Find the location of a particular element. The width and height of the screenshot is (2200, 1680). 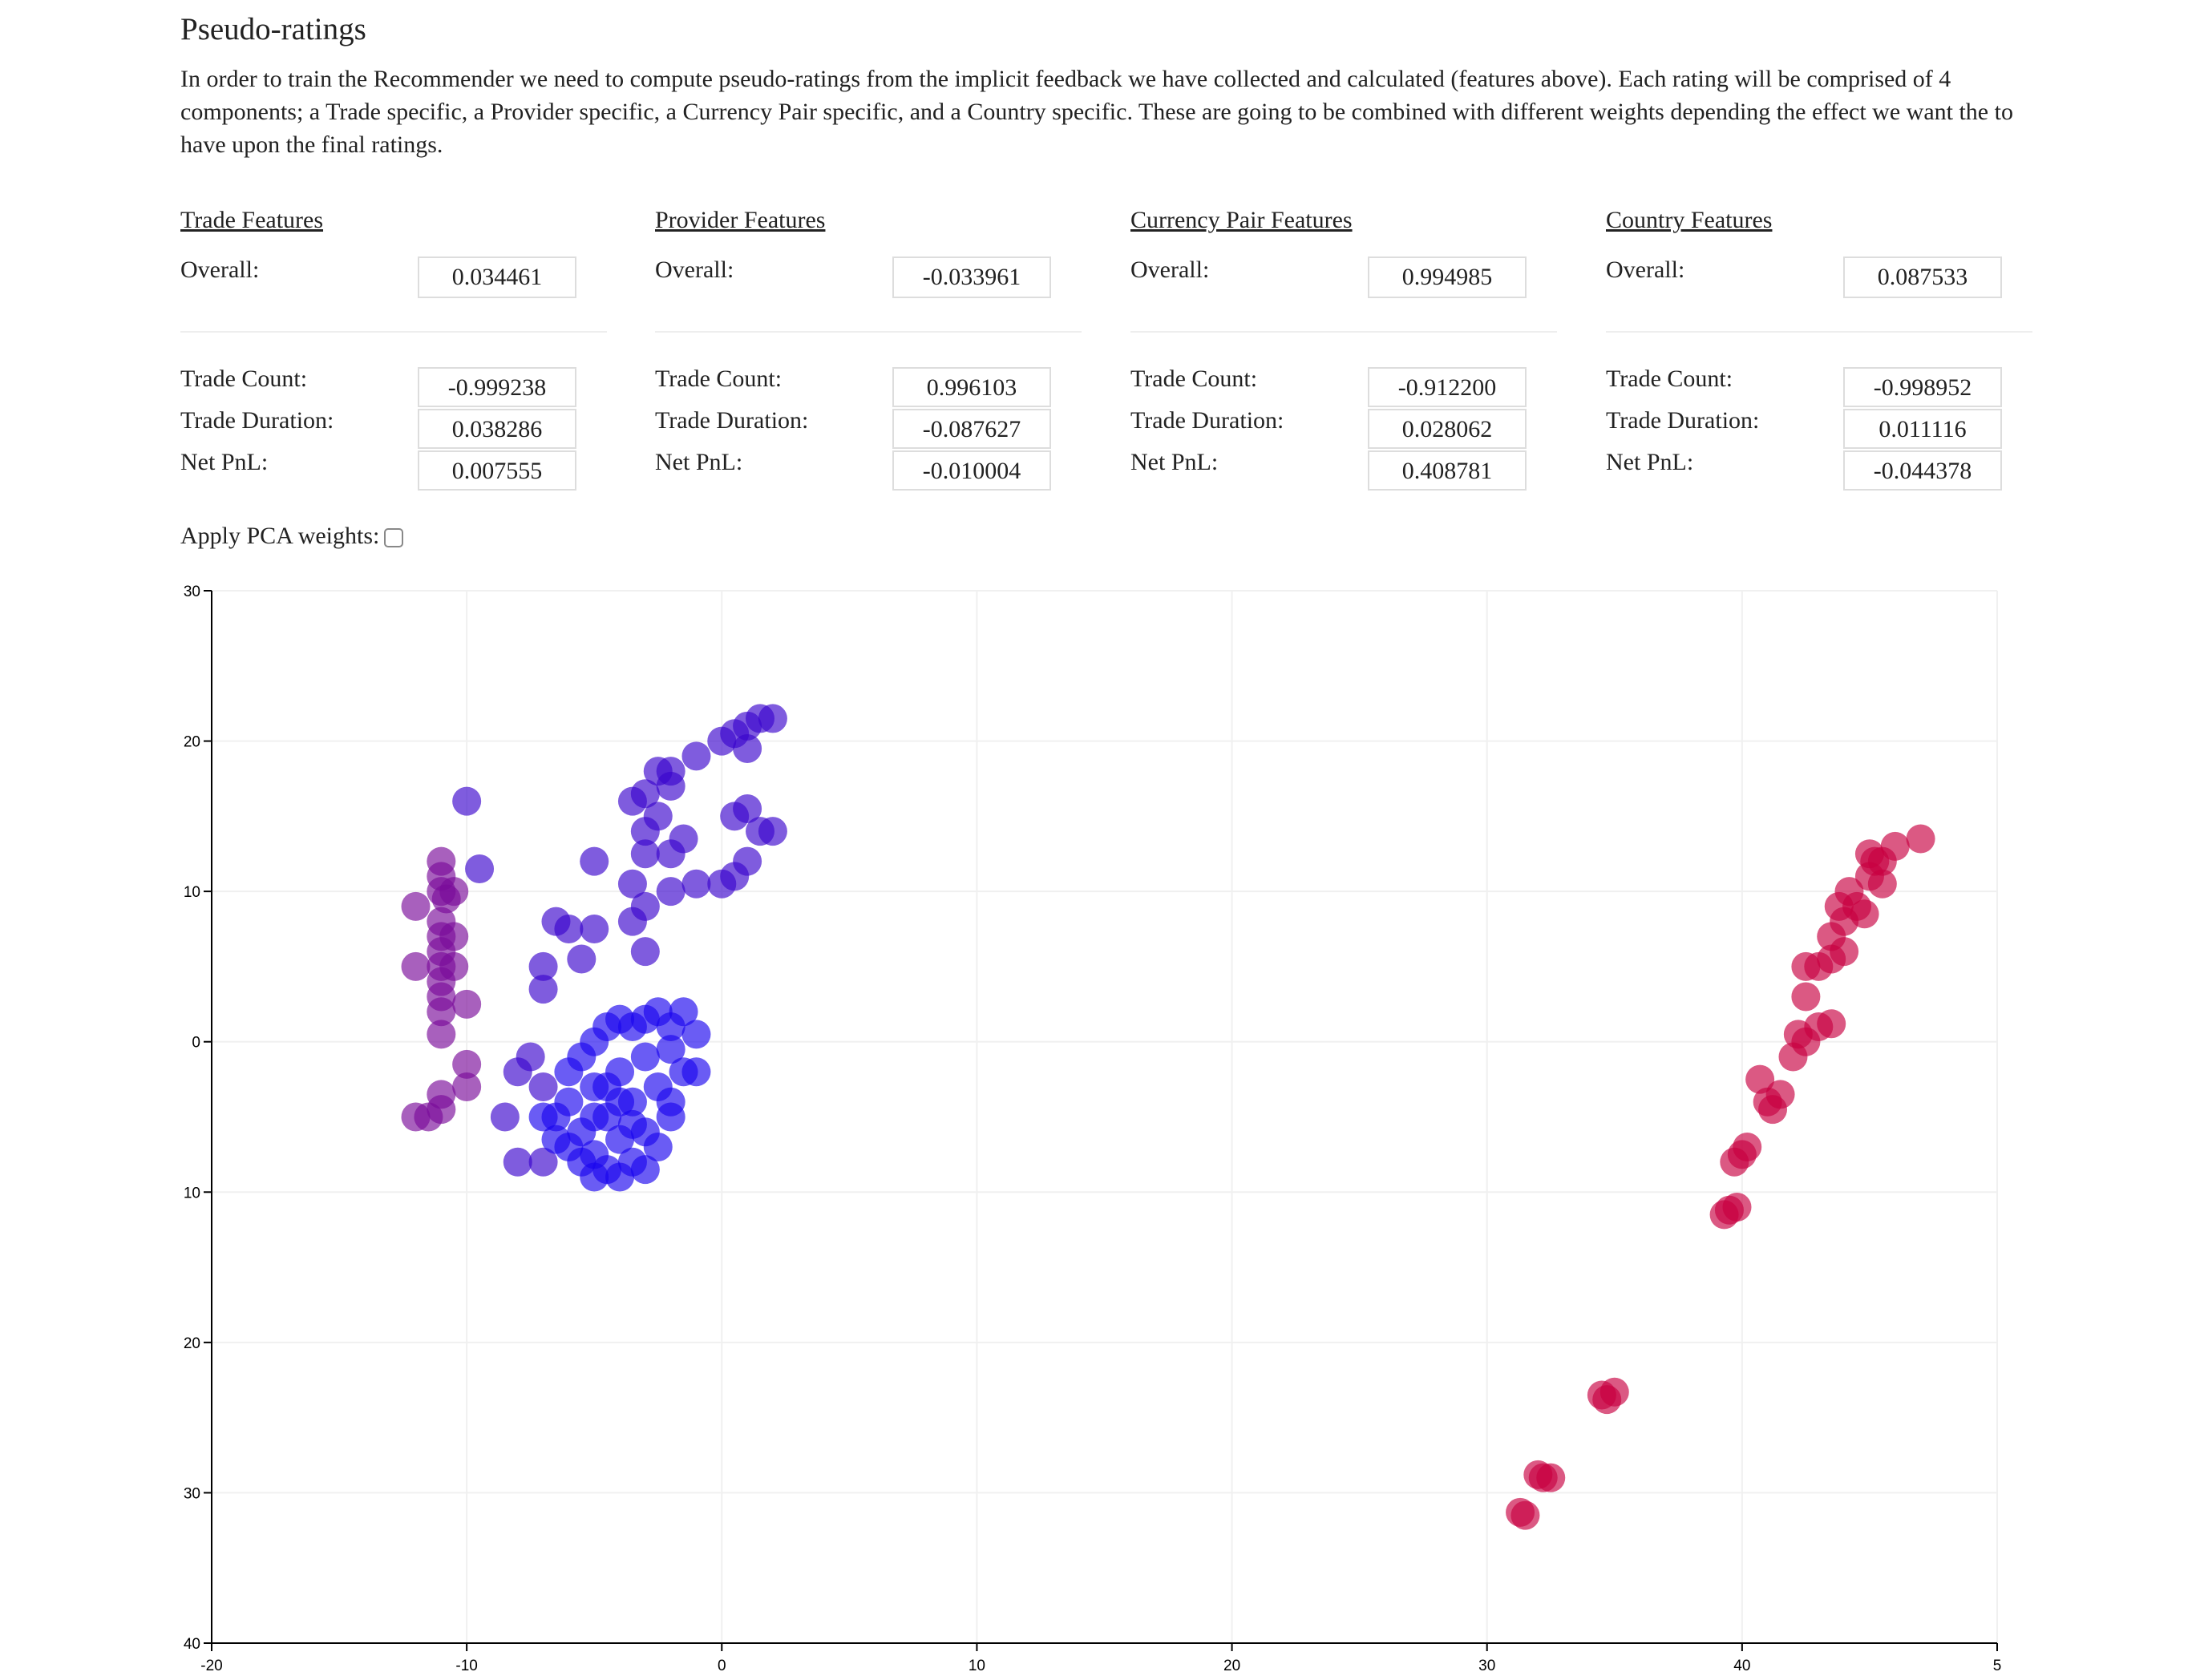

feature-input: 0.007555 is located at coordinates (497, 471).